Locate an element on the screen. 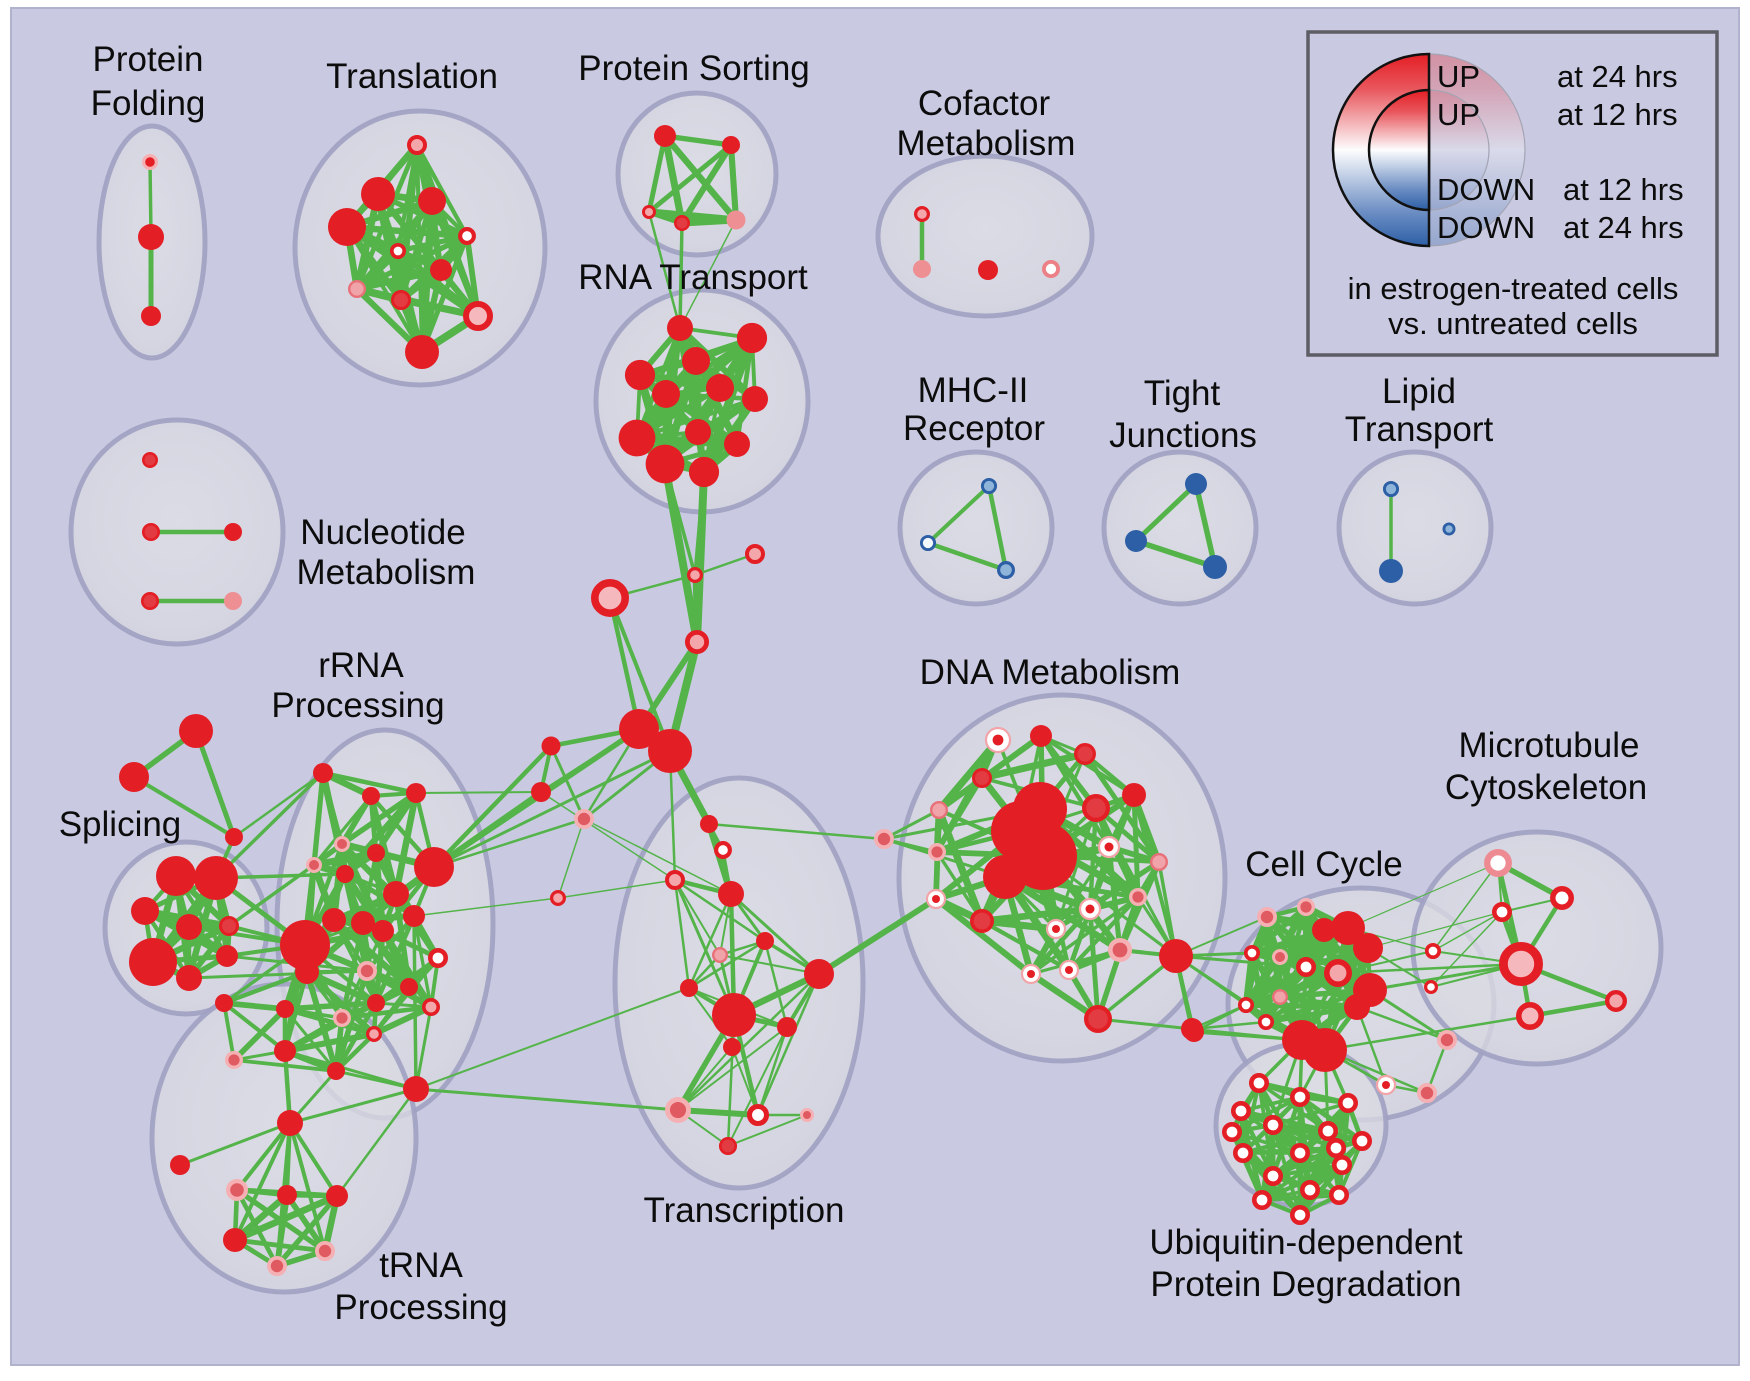 The image size is (1750, 1381). svg-text: Transcription is located at coordinates (744, 1210).